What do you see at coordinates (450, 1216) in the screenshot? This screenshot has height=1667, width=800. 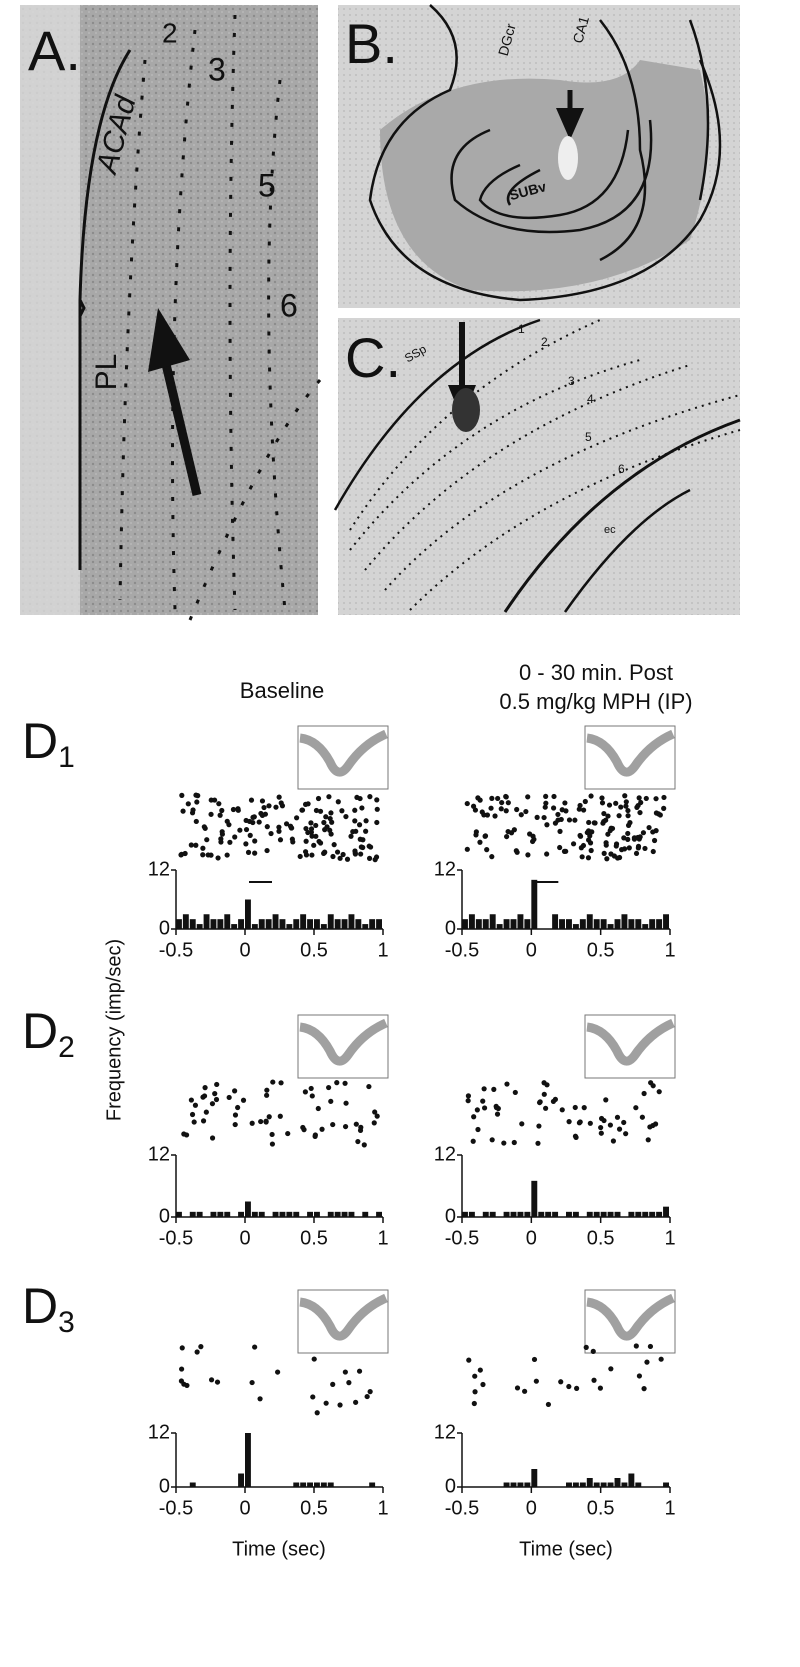 I see `y-tick-label: 0` at bounding box center [450, 1216].